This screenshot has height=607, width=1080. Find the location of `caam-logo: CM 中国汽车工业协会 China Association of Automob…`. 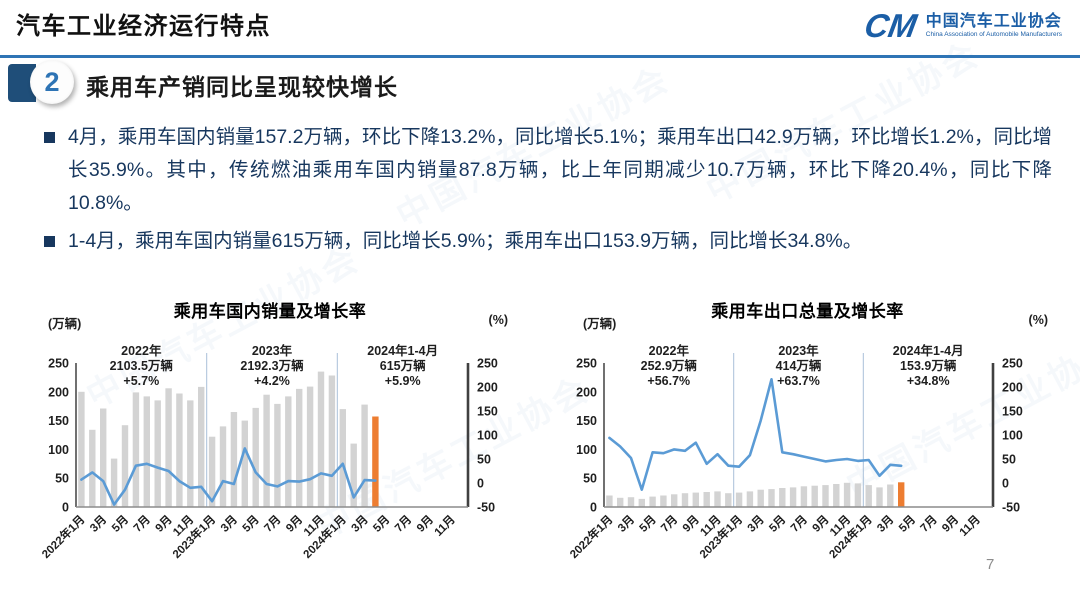

caam-logo: CM 中国汽车工业协会 China Association of Automob… is located at coordinates (962, 25).